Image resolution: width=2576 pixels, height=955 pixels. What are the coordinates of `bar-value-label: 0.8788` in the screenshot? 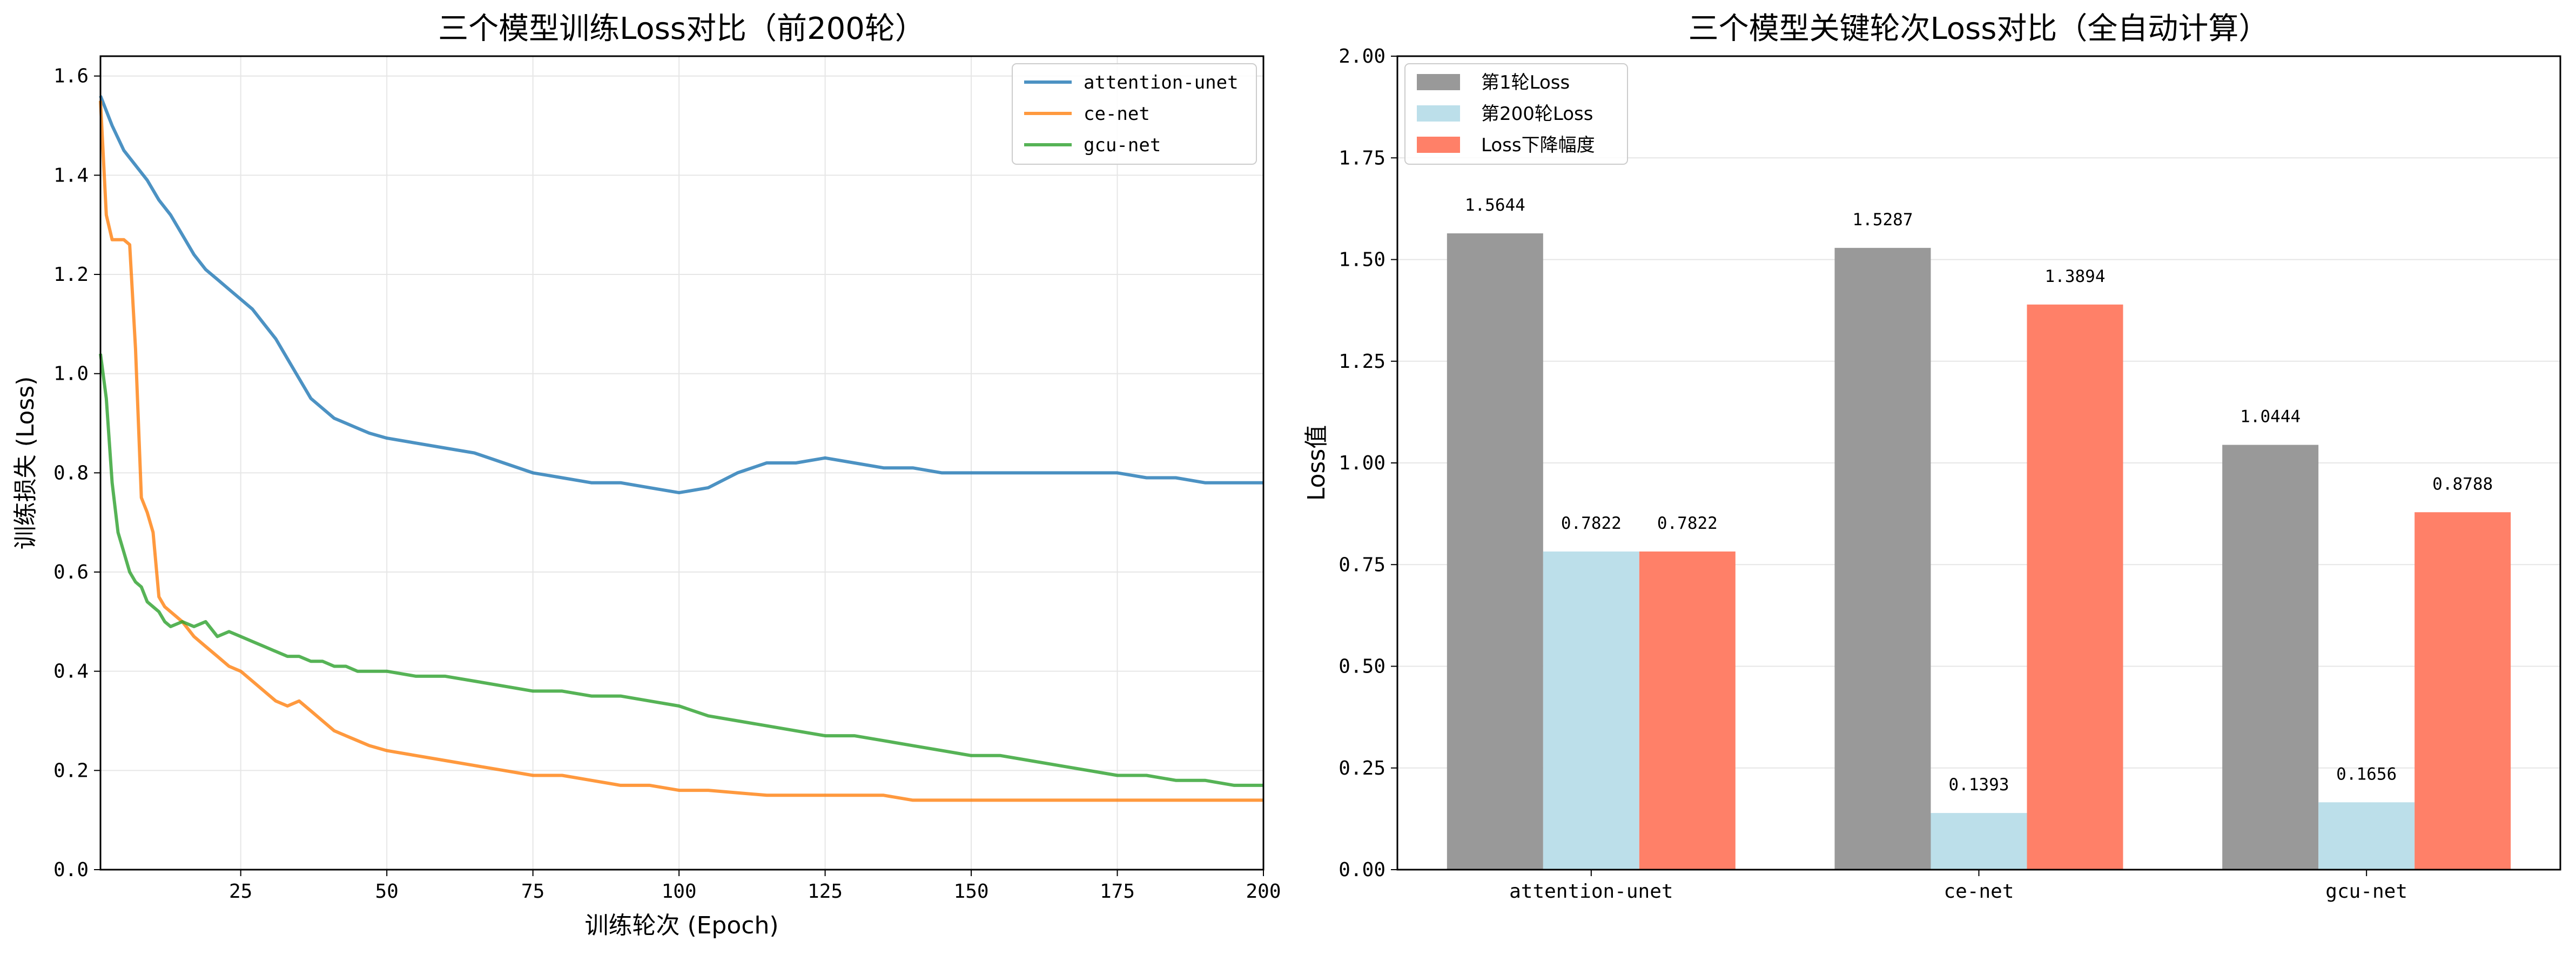 It's located at (2462, 484).